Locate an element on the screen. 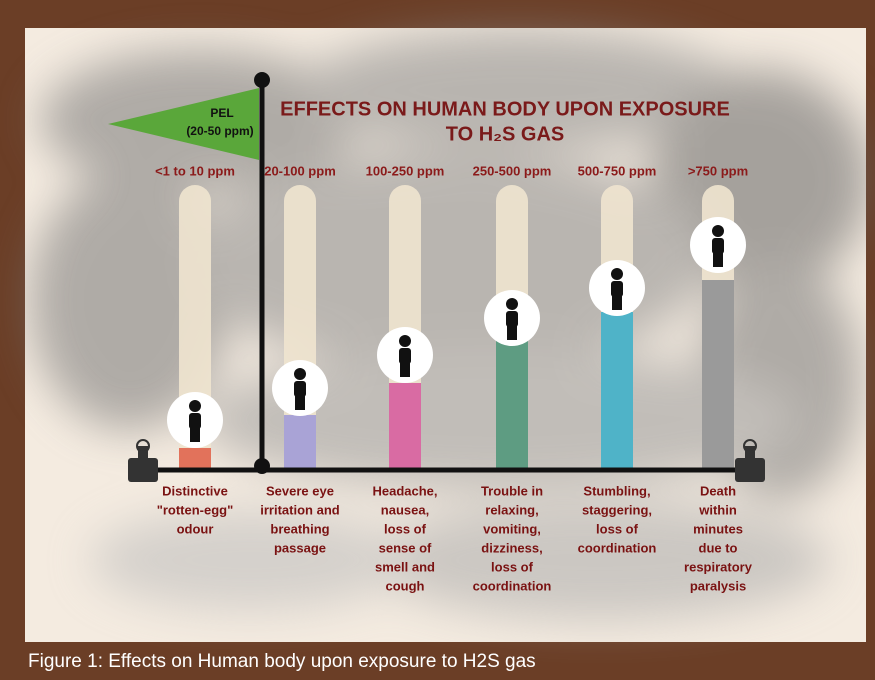 This screenshot has height=680, width=875. effect-line: minutes is located at coordinates (718, 528).